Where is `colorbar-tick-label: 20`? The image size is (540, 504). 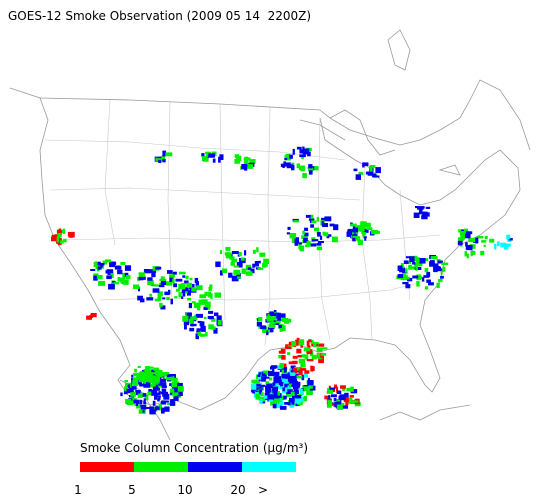 colorbar-tick-label: 20 is located at coordinates (237, 490).